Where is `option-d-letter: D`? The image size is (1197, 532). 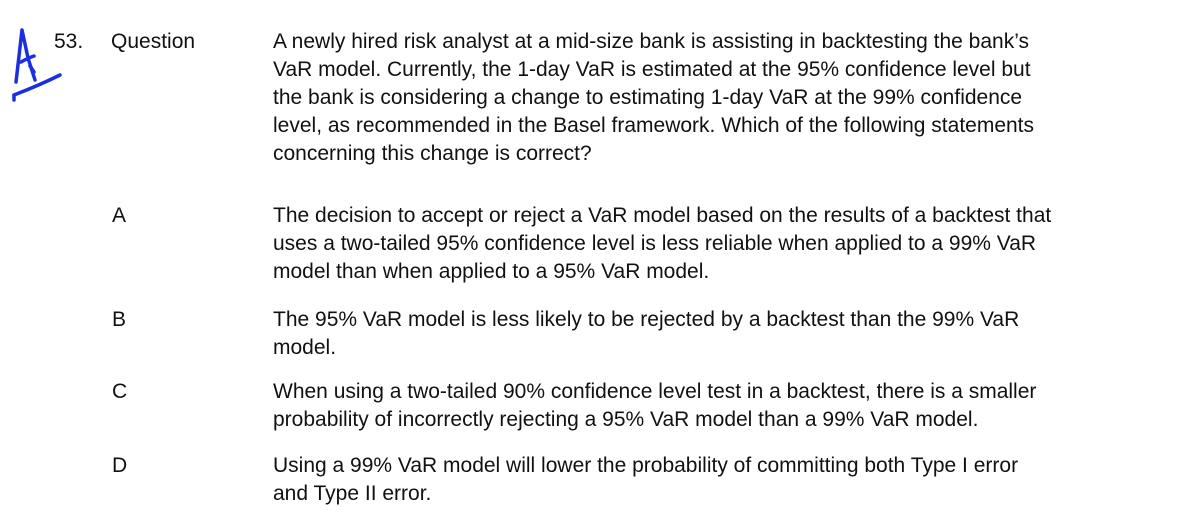
option-d-letter: D is located at coordinates (120, 465).